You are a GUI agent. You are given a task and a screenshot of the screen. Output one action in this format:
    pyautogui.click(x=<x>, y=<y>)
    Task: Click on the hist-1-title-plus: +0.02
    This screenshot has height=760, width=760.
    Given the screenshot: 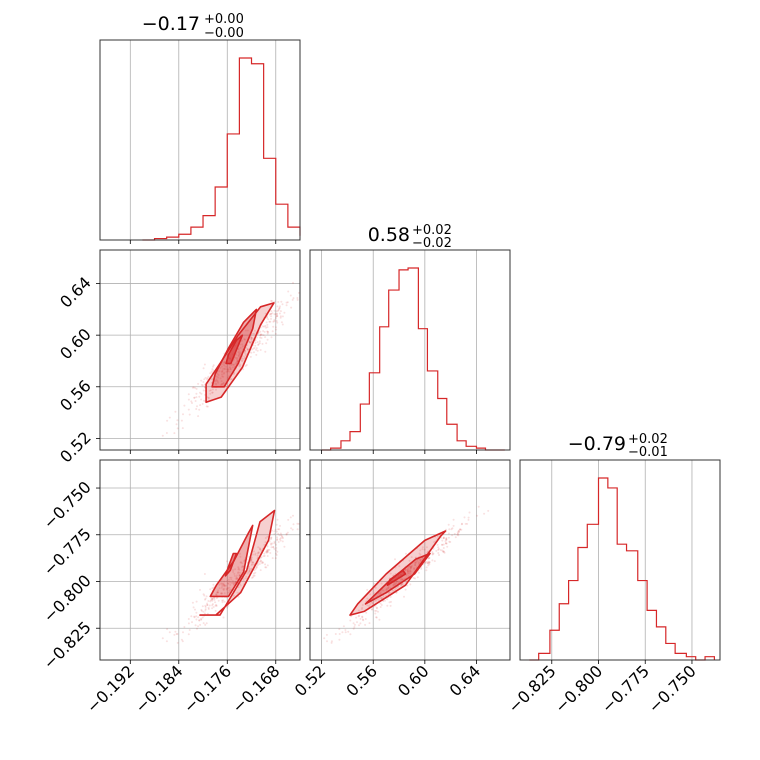 What is the action you would take?
    pyautogui.click(x=432, y=230)
    